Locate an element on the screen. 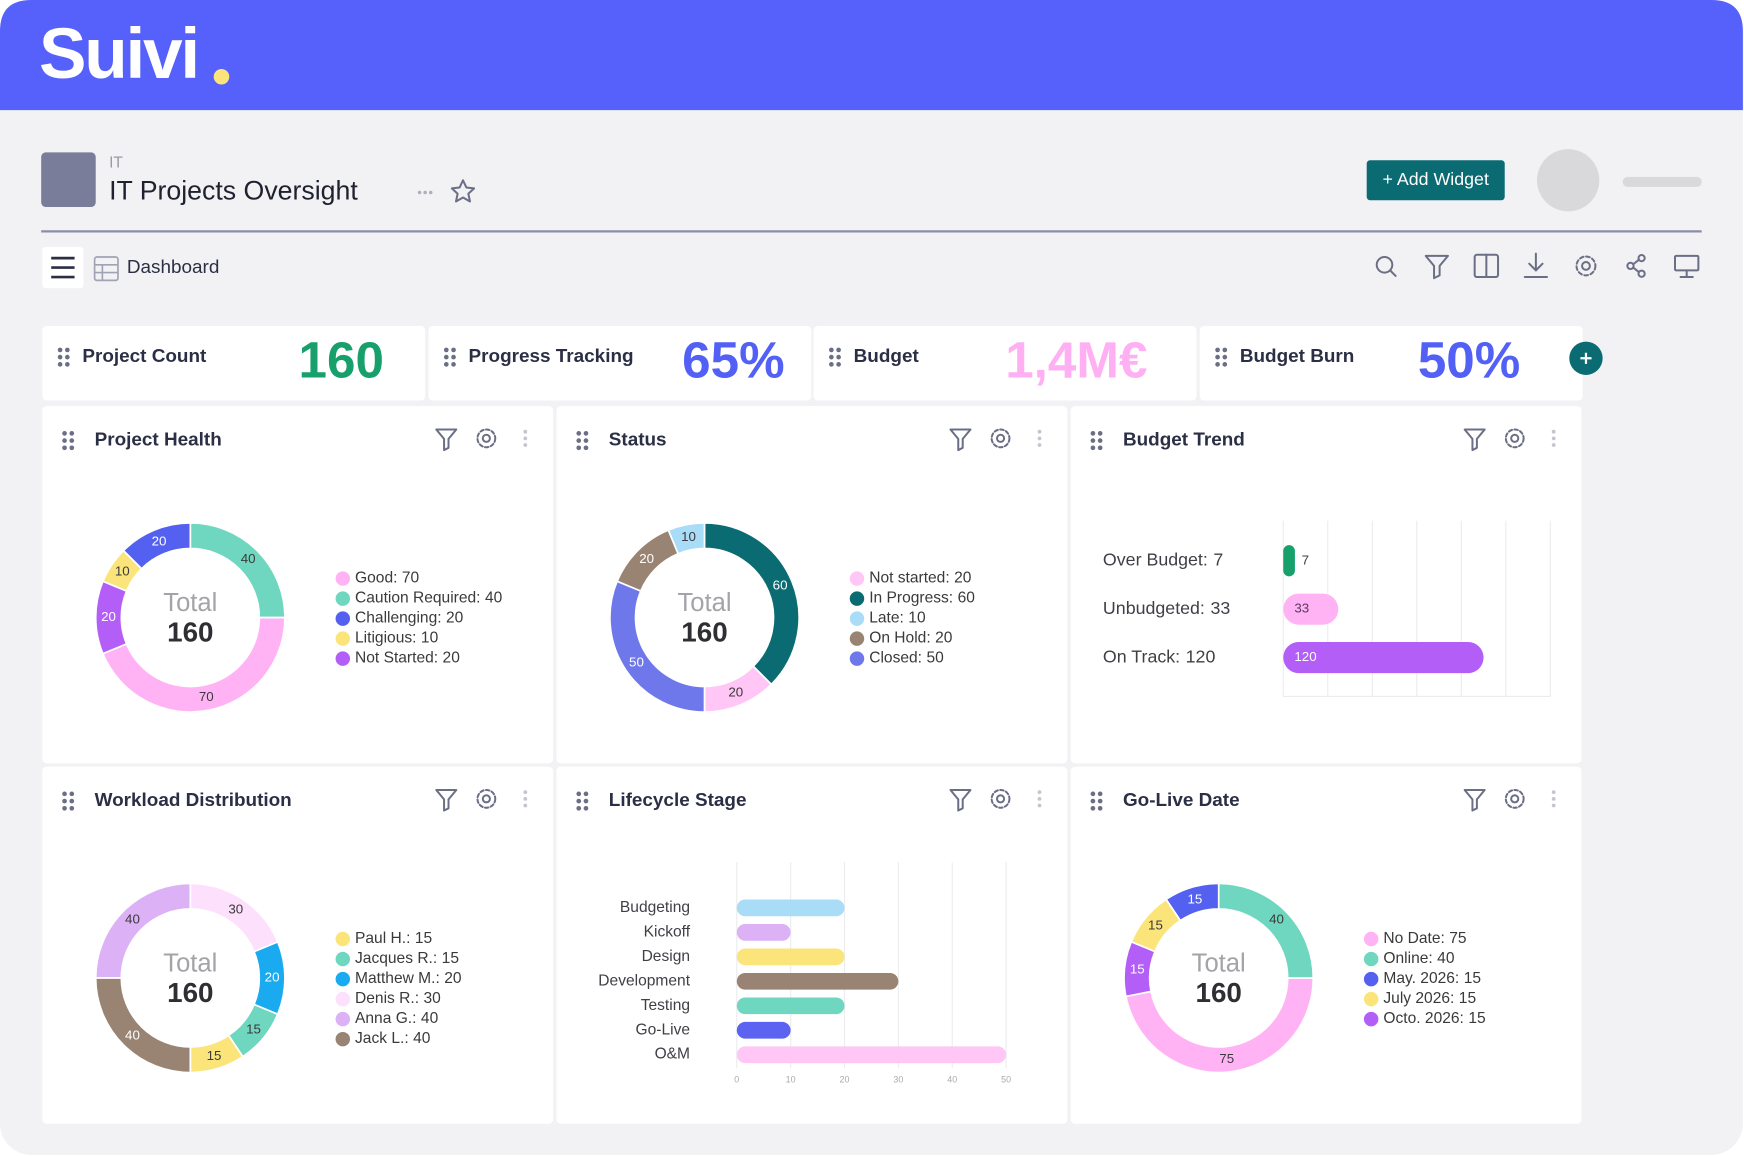 This screenshot has height=1156, width=1744. view-tab: Dashboard is located at coordinates (173, 267).